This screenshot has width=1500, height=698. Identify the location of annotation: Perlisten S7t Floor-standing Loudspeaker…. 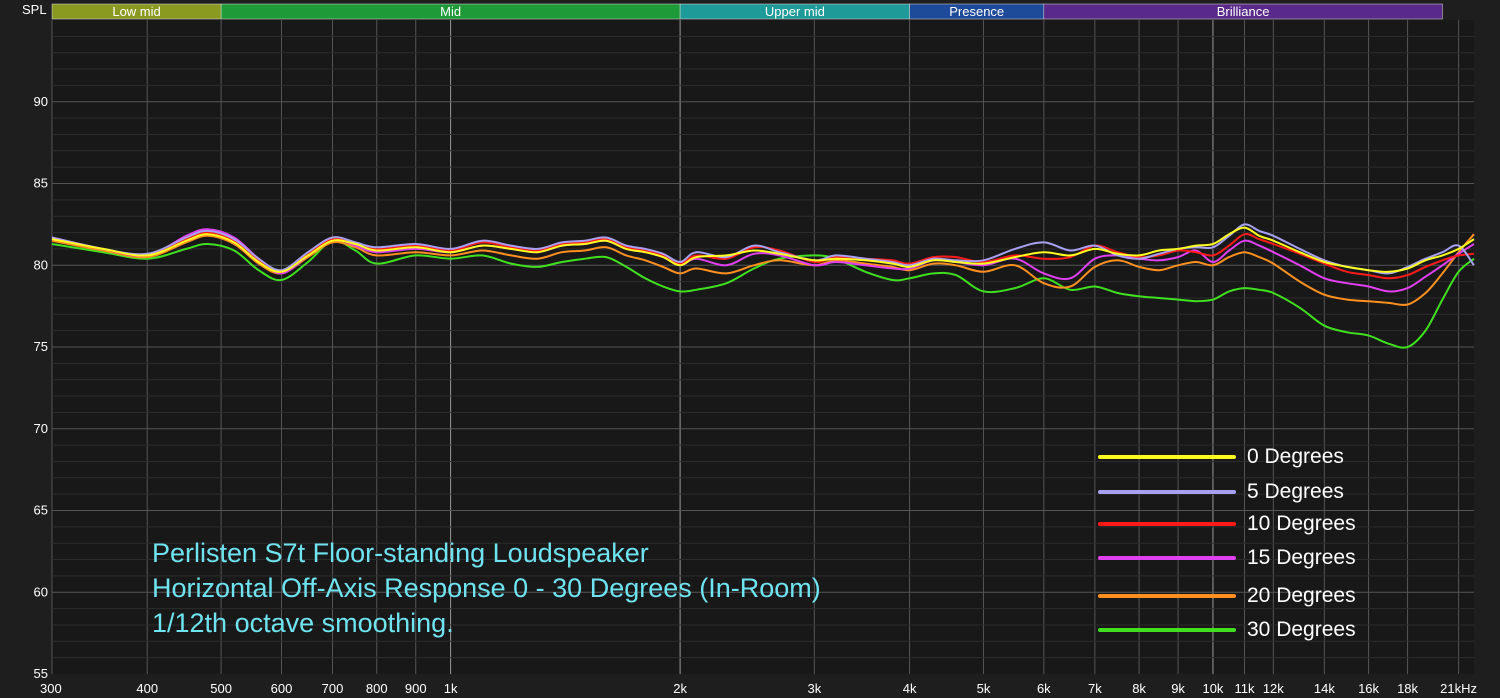
(486, 588).